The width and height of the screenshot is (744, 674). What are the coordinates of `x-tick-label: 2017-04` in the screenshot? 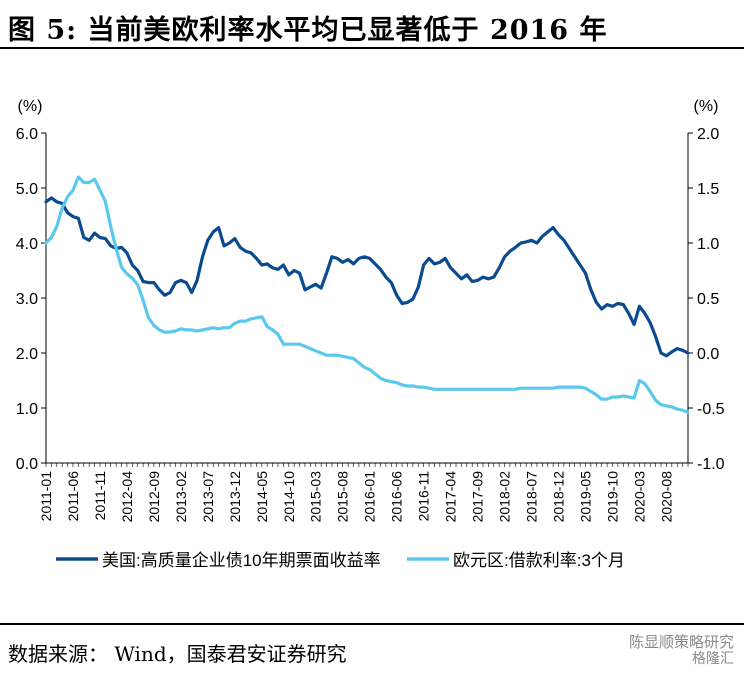 It's located at (451, 497).